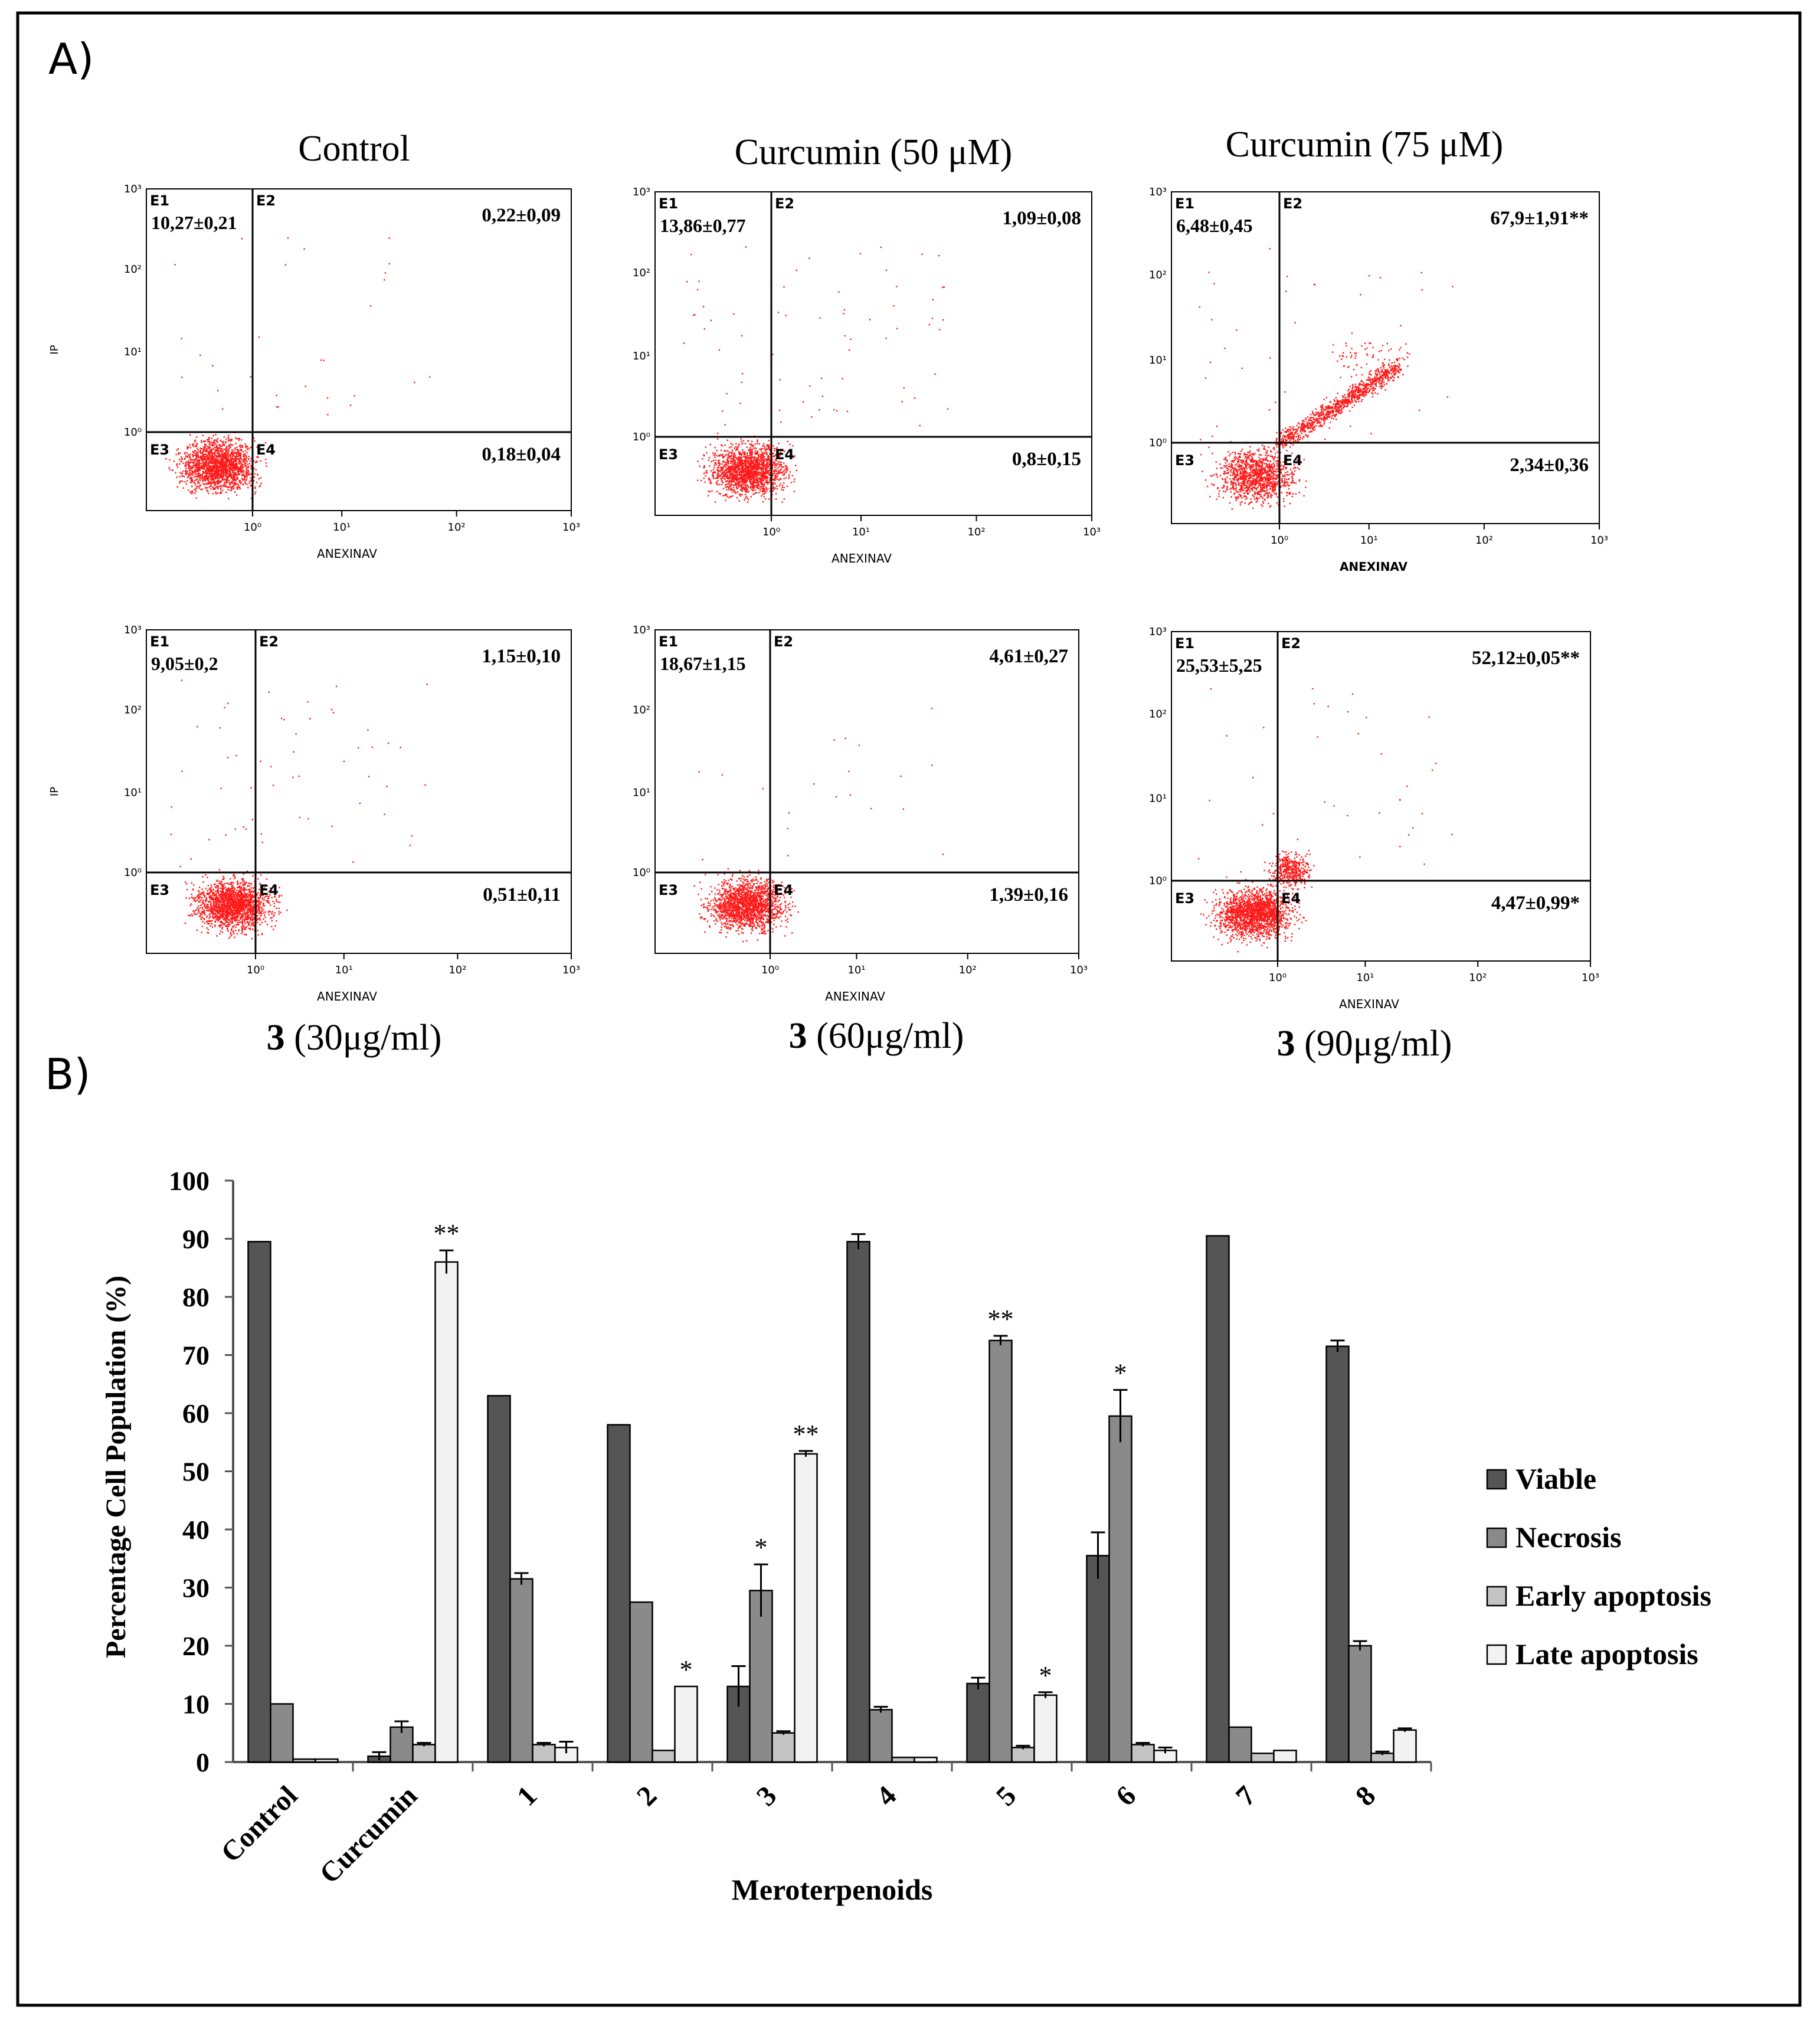 The height and width of the screenshot is (2020, 1820). Describe the element at coordinates (1373, 1044) in the screenshot. I see `plot-title-dose: (90μg/ml)` at that location.